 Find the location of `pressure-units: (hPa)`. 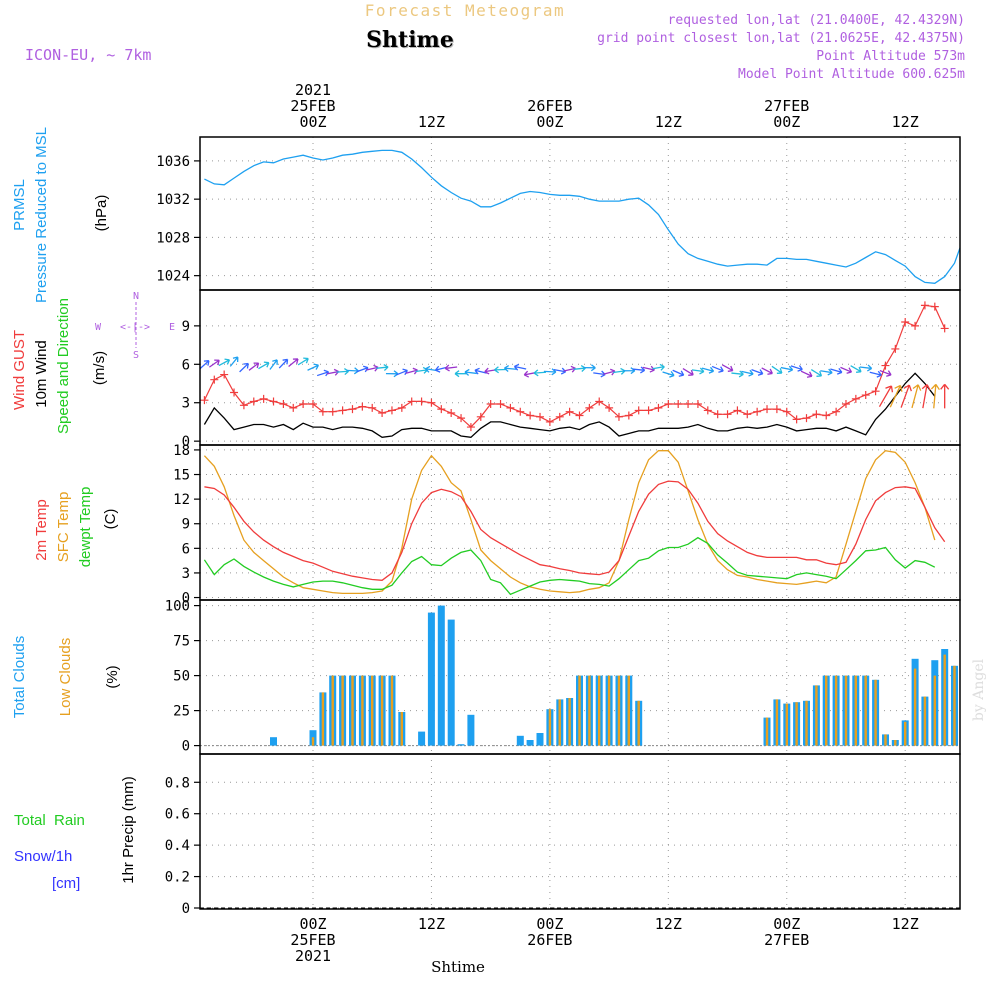

pressure-units: (hPa) is located at coordinates (101, 213).